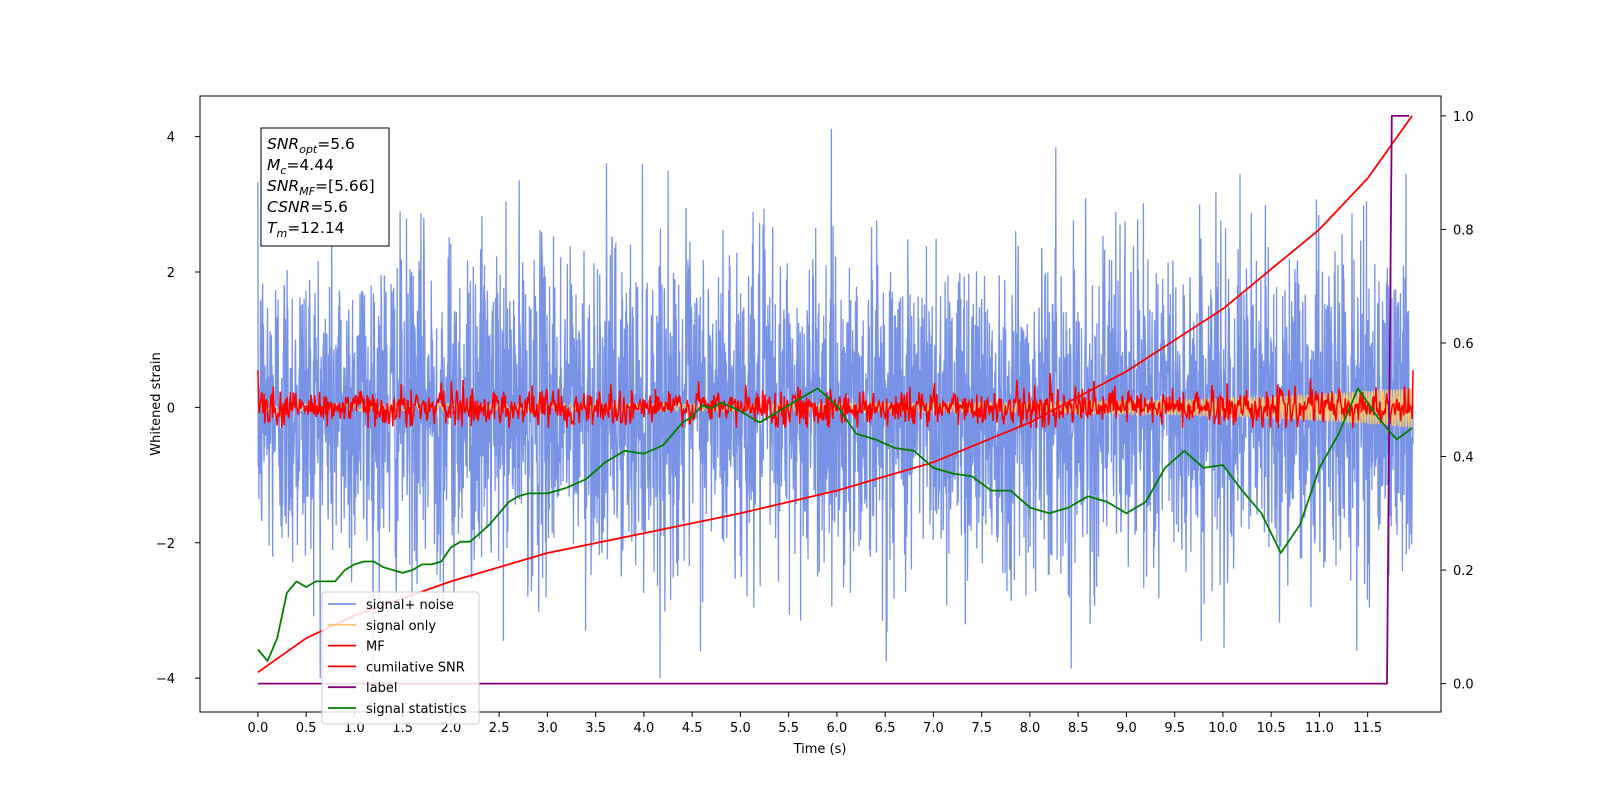 The width and height of the screenshot is (1600, 800). Describe the element at coordinates (692, 728) in the screenshot. I see `x-tick-label: 4.5` at that location.